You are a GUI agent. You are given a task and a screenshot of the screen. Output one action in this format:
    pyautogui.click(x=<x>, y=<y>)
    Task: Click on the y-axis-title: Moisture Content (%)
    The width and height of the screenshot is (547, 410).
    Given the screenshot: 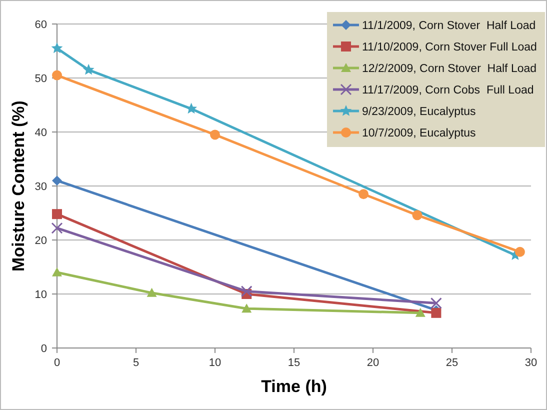 What is the action you would take?
    pyautogui.click(x=18, y=186)
    